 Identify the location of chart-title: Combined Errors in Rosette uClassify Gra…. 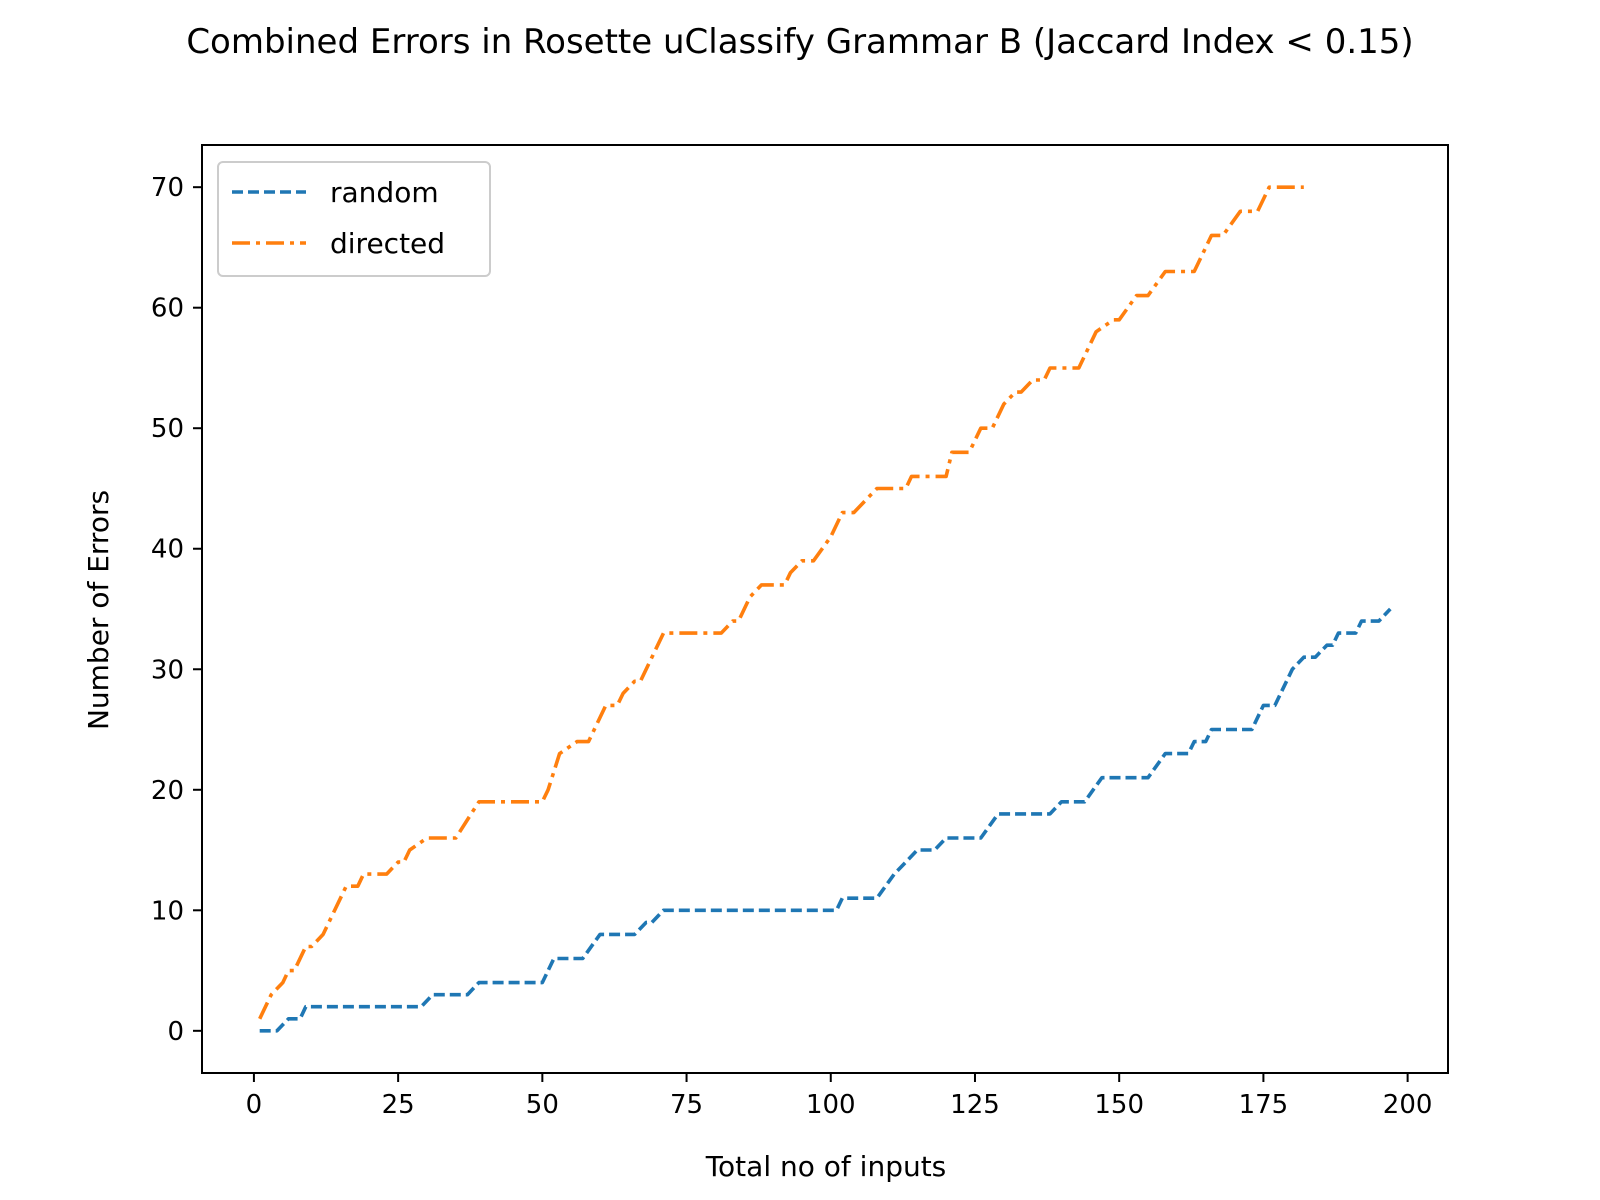
(800, 42).